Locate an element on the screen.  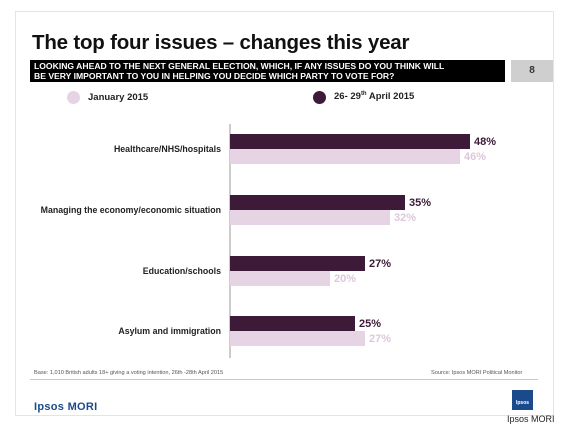
data-label-april: 35% is located at coordinates (420, 203).